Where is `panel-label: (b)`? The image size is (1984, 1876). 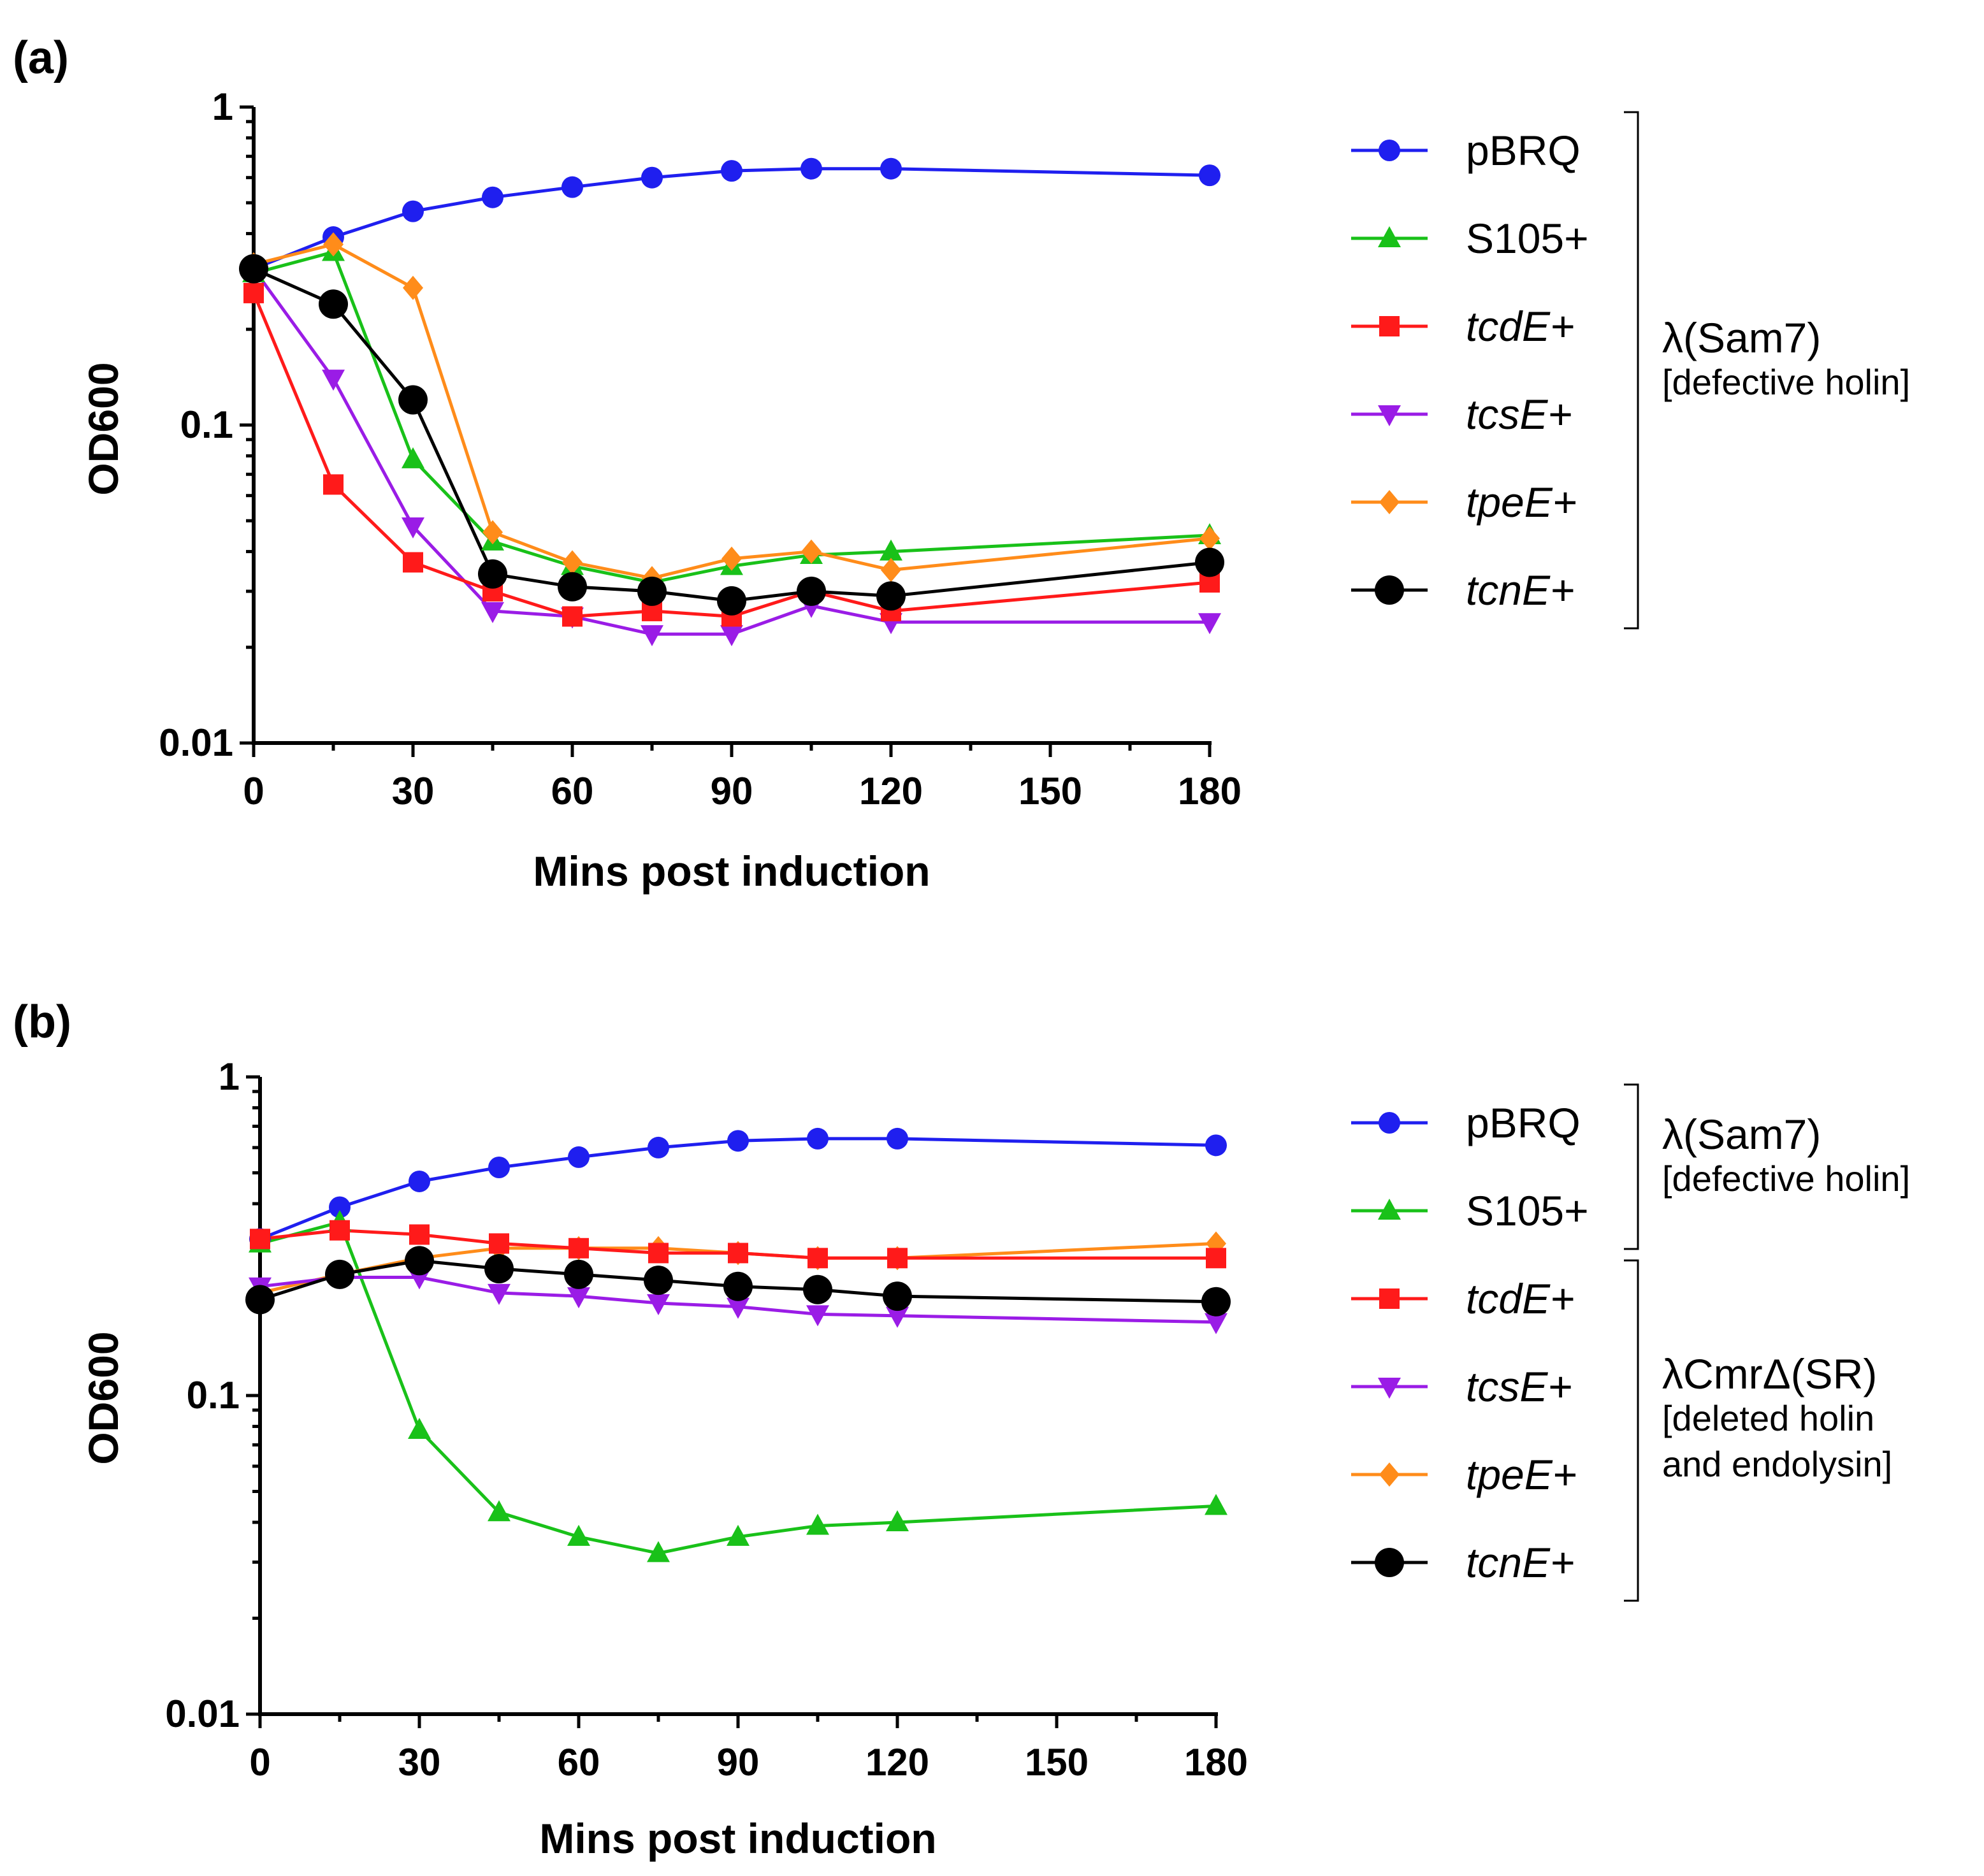 panel-label: (b) is located at coordinates (42, 1022).